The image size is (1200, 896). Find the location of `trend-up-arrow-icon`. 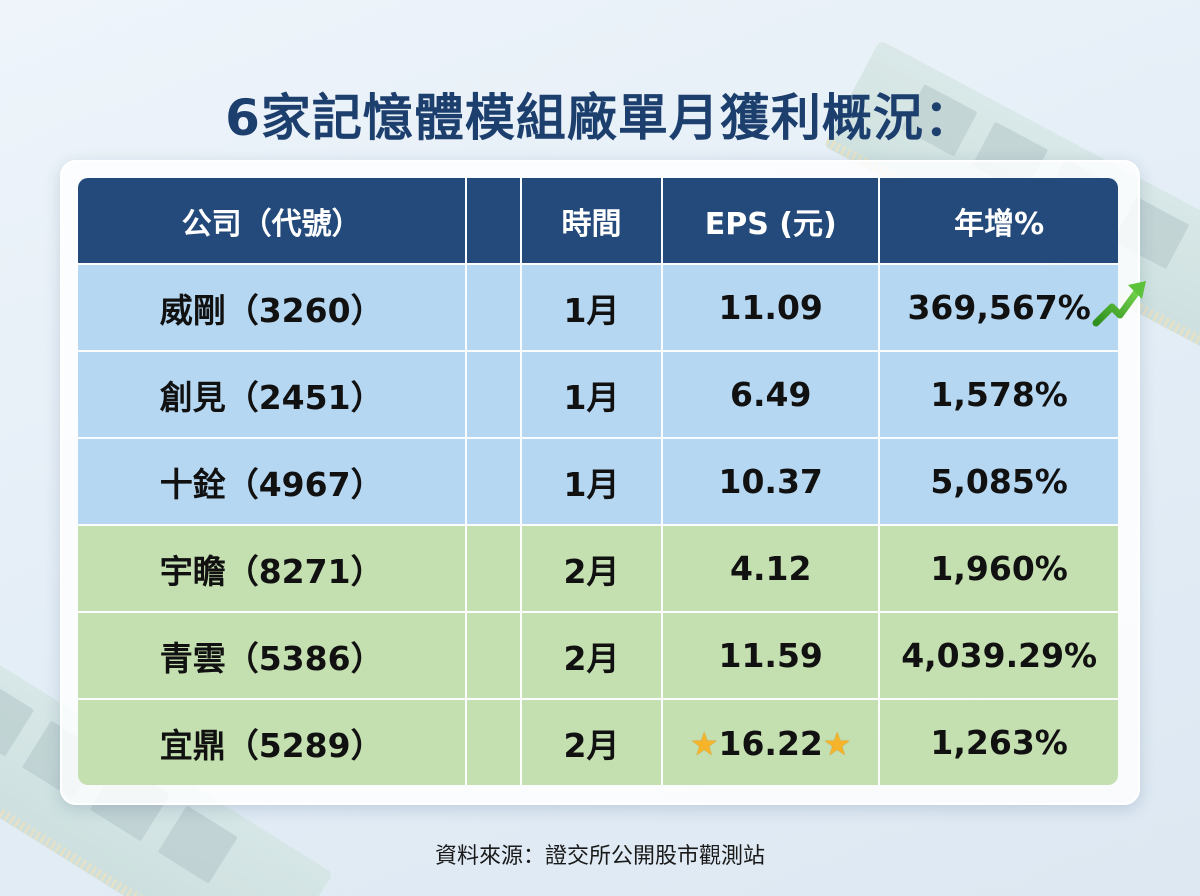

trend-up-arrow-icon is located at coordinates (1119, 304).